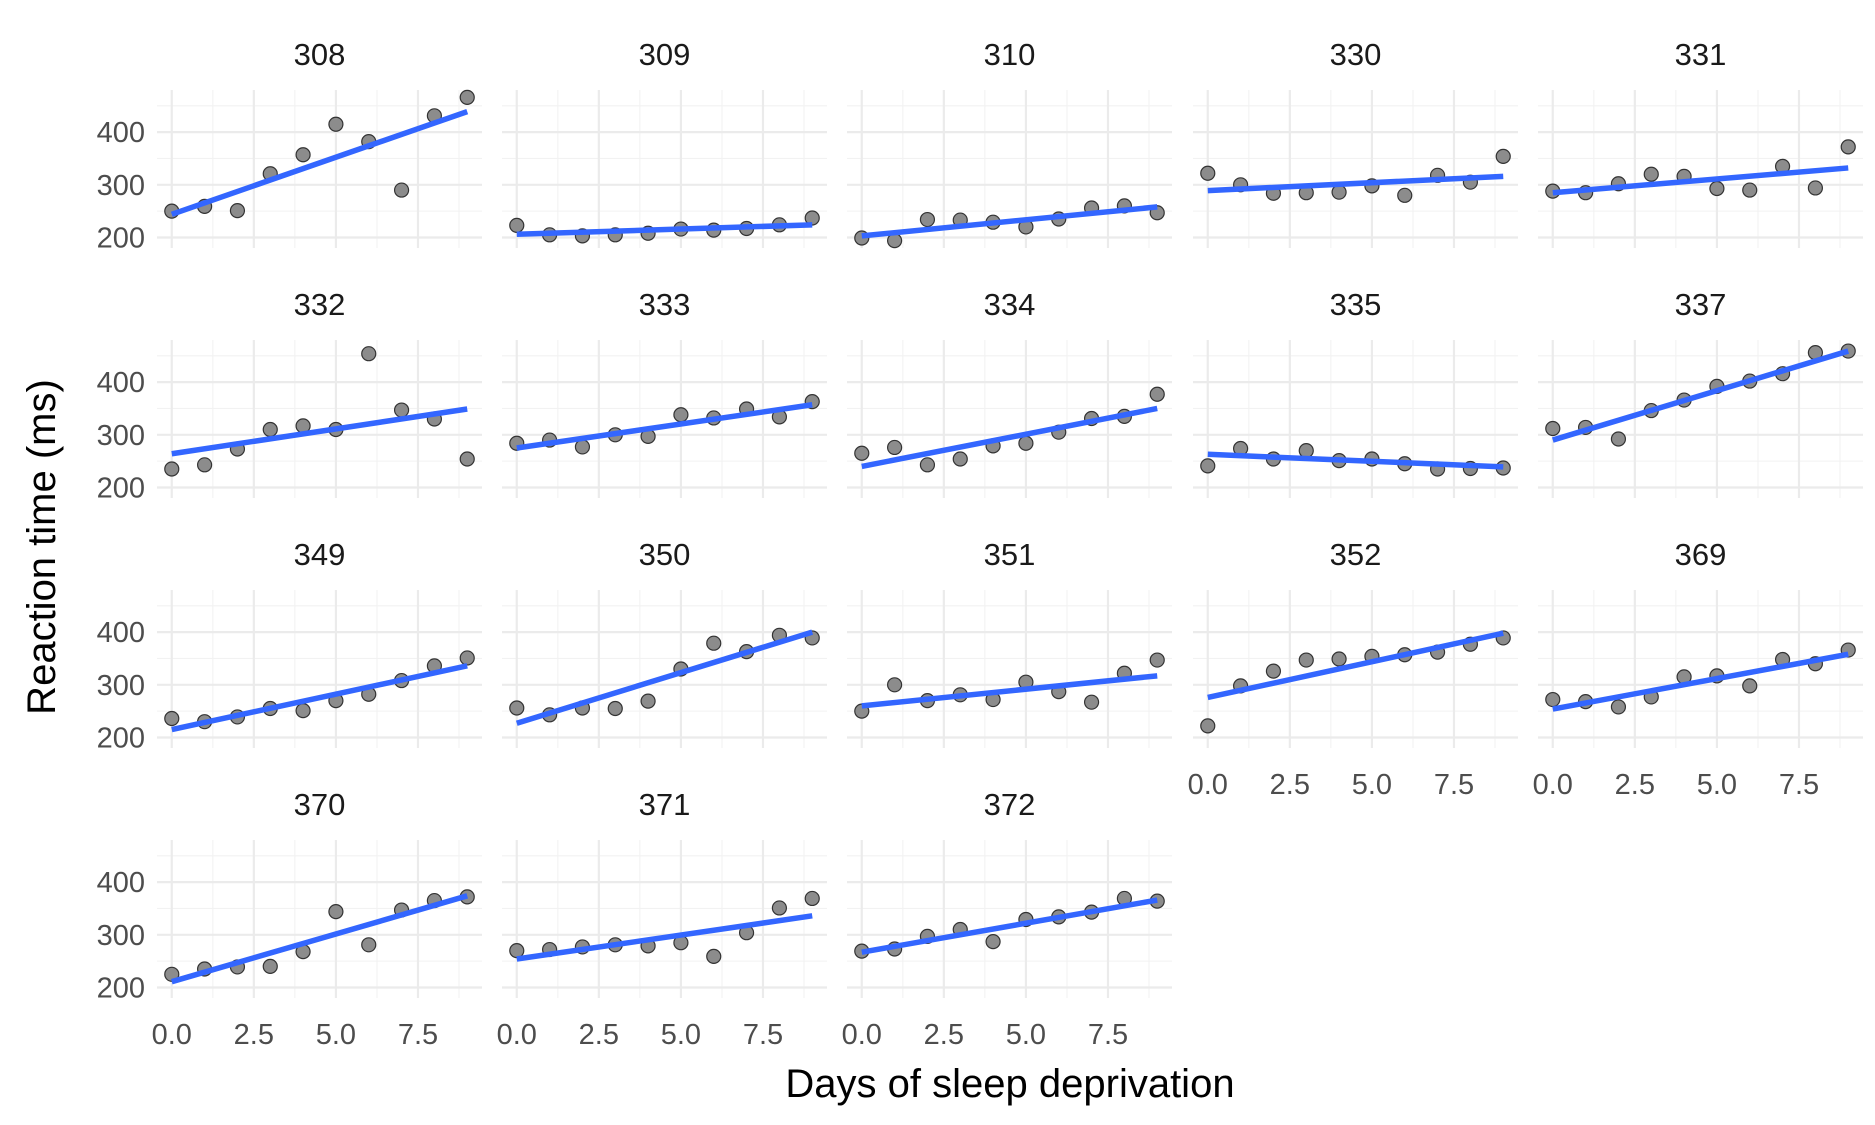 Image resolution: width=1875 pixels, height=1125 pixels. Describe the element at coordinates (662, 919) in the screenshot. I see `facet-panel-371: 371 0.0 2.5 5.0 7.5` at that location.